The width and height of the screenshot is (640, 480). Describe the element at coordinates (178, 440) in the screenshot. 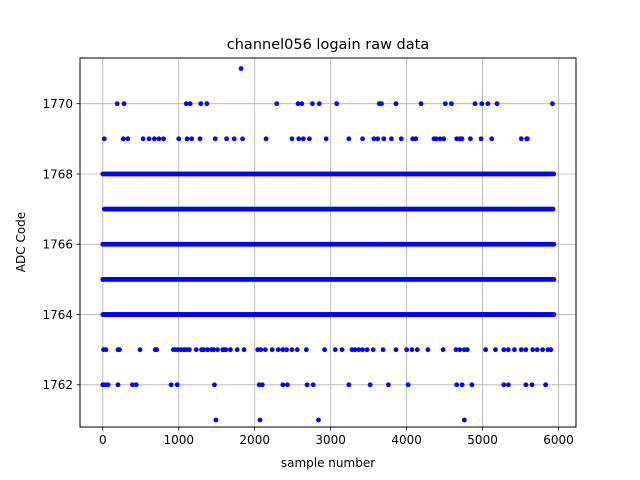

I see `x-tick-label: 1000` at that location.